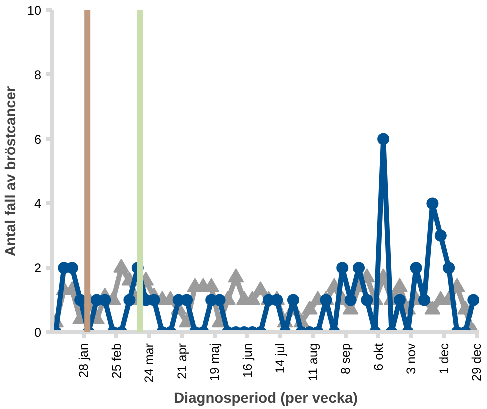 The width and height of the screenshot is (487, 409). What do you see at coordinates (84, 361) in the screenshot?
I see `x-tick-label: 28 jan` at bounding box center [84, 361].